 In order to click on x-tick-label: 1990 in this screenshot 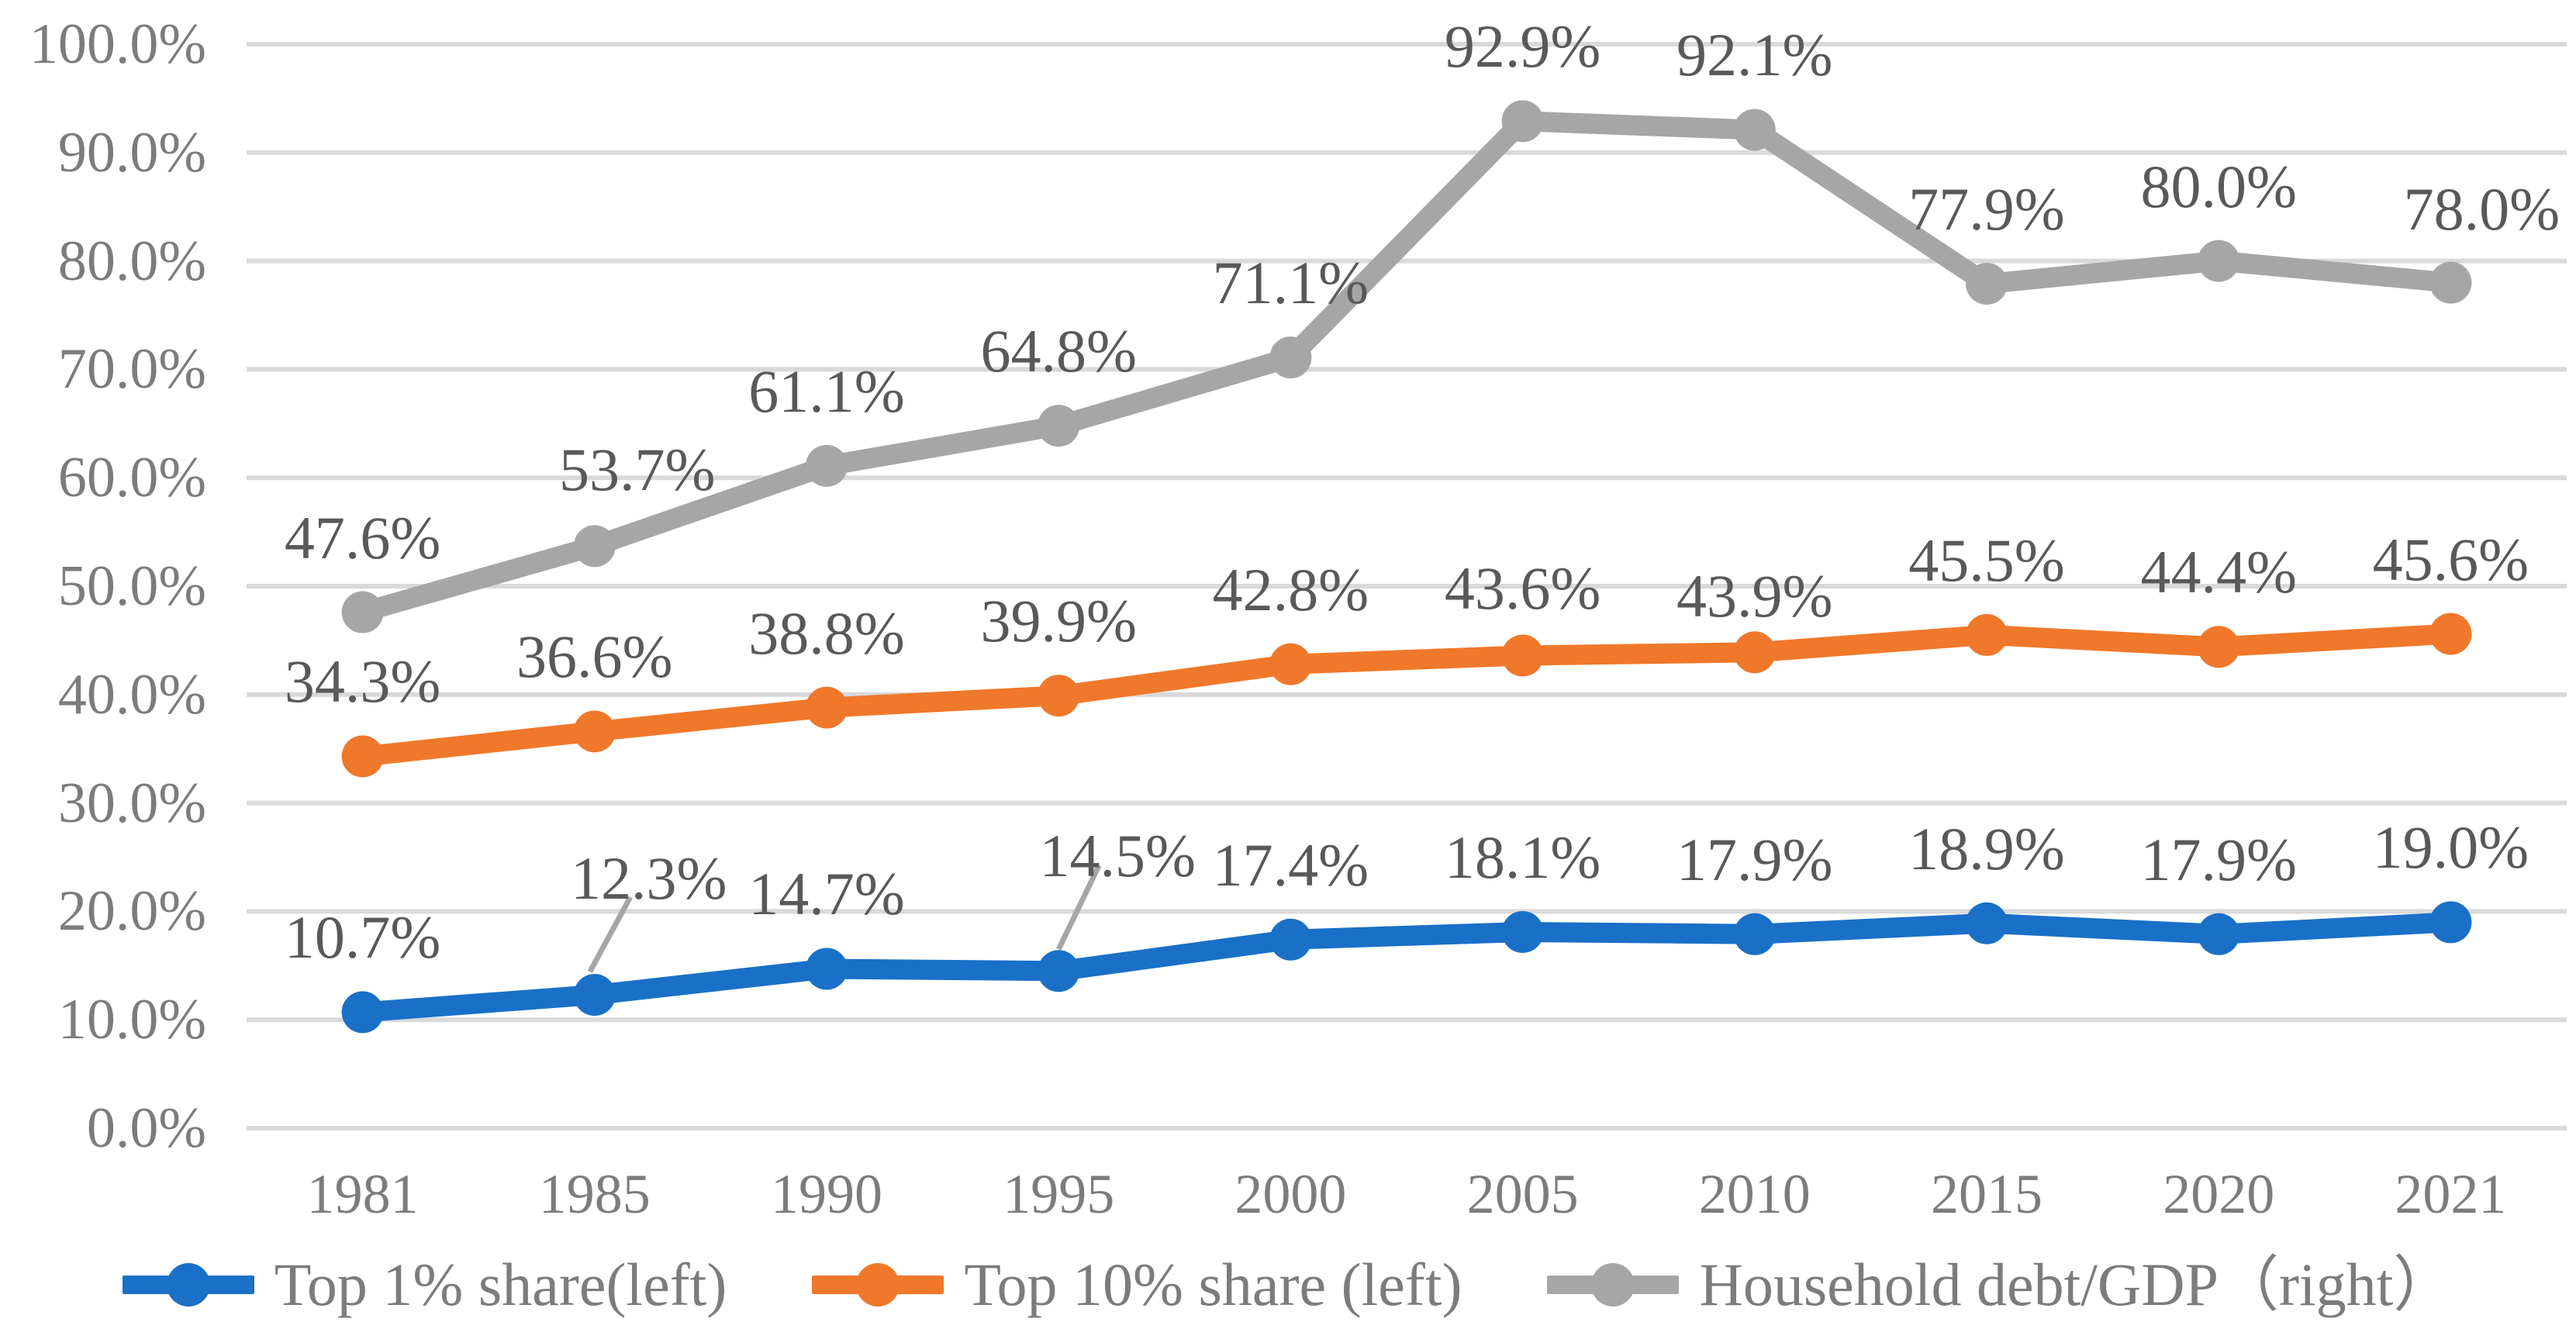, I will do `click(827, 1194)`.